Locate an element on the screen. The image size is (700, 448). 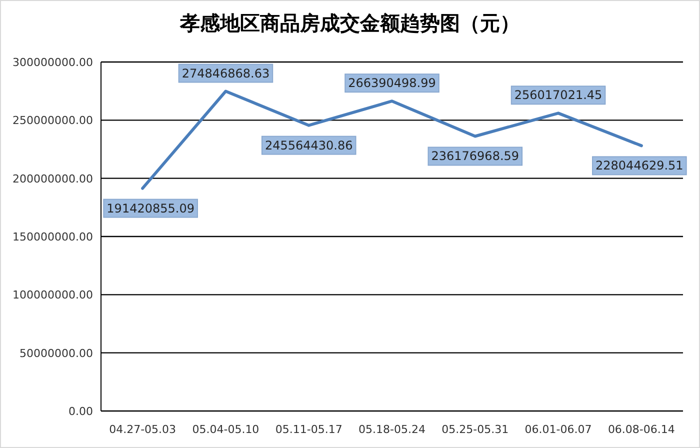
data-label: 228044629.51 is located at coordinates (640, 165).